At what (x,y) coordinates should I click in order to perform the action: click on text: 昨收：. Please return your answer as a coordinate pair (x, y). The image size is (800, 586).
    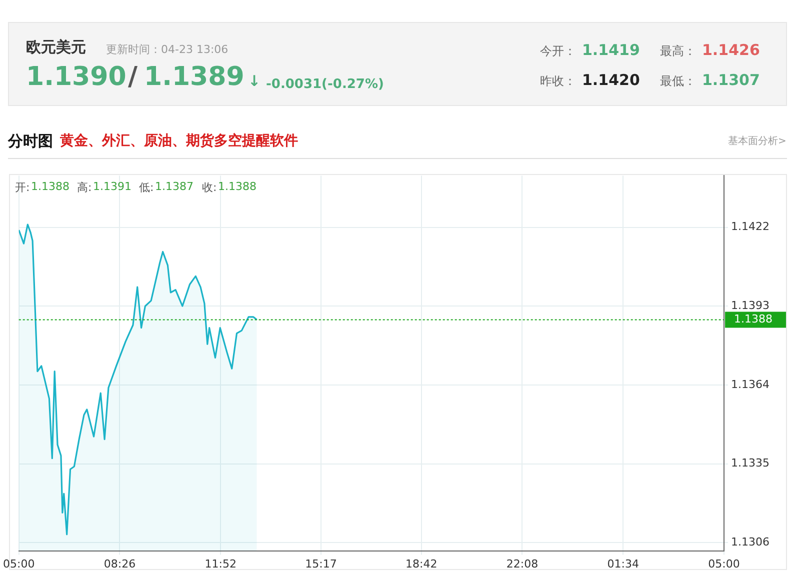
    Looking at the image, I should click on (558, 81).